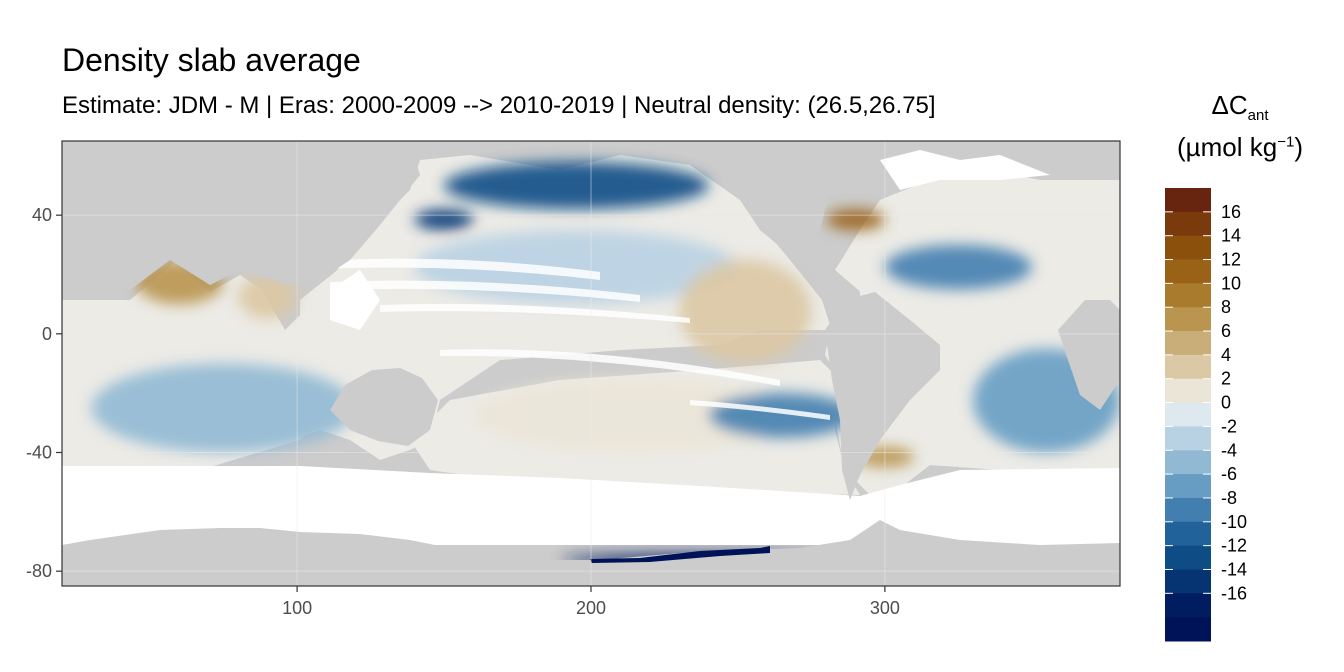 Image resolution: width=1344 pixels, height=672 pixels. I want to click on colorbar-label-8: 0, so click(1226, 403).